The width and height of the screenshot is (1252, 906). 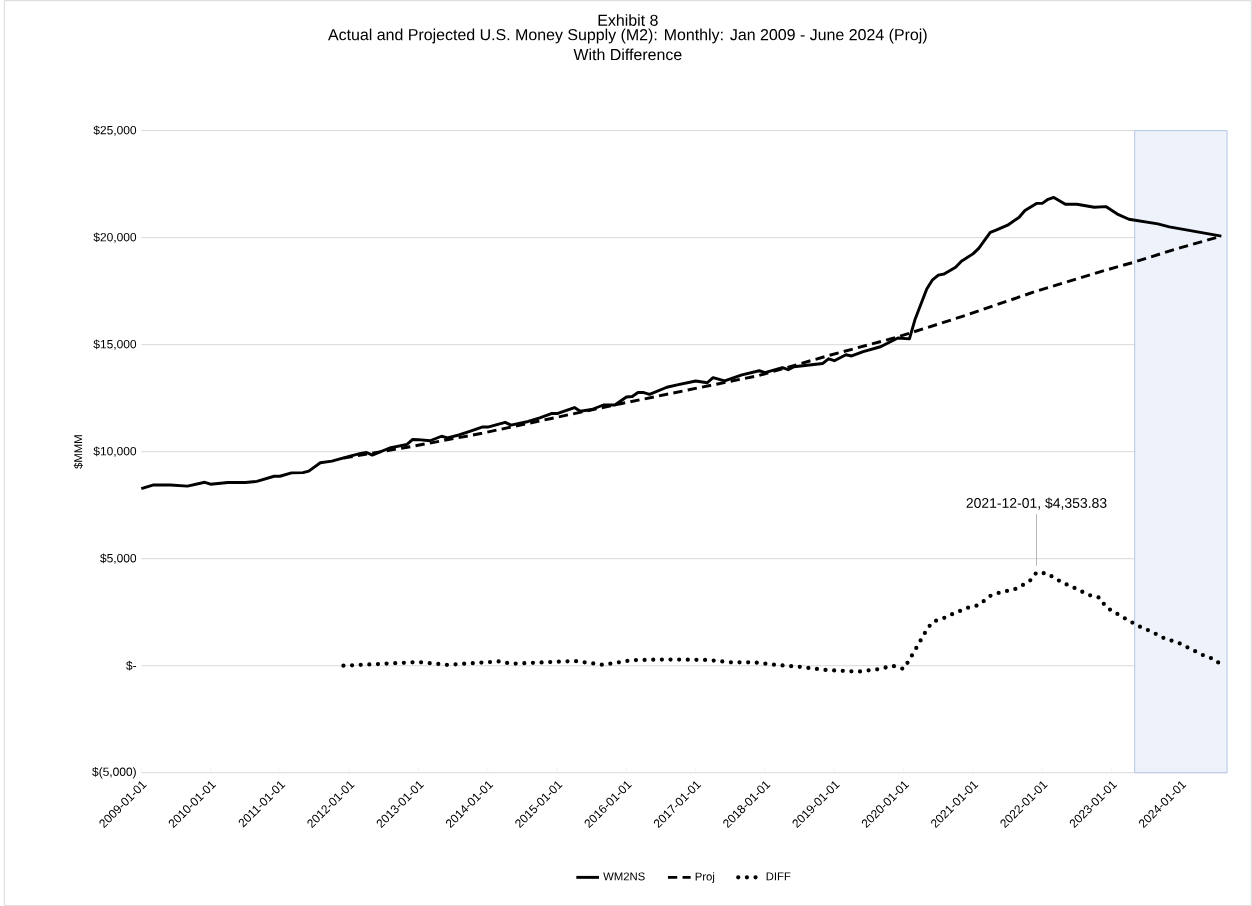 What do you see at coordinates (115, 344) in the screenshot?
I see `y-tick-label: $15,000` at bounding box center [115, 344].